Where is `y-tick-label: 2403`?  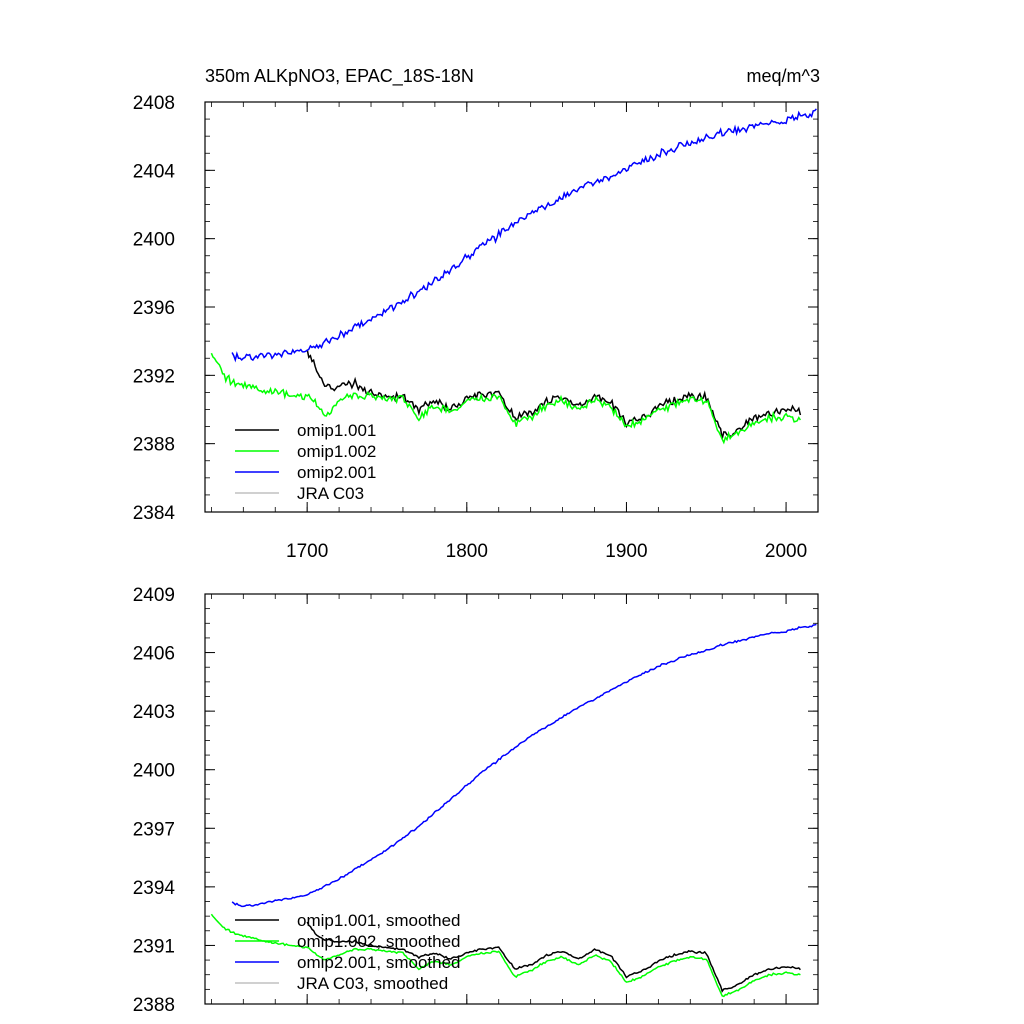 y-tick-label: 2403 is located at coordinates (154, 712).